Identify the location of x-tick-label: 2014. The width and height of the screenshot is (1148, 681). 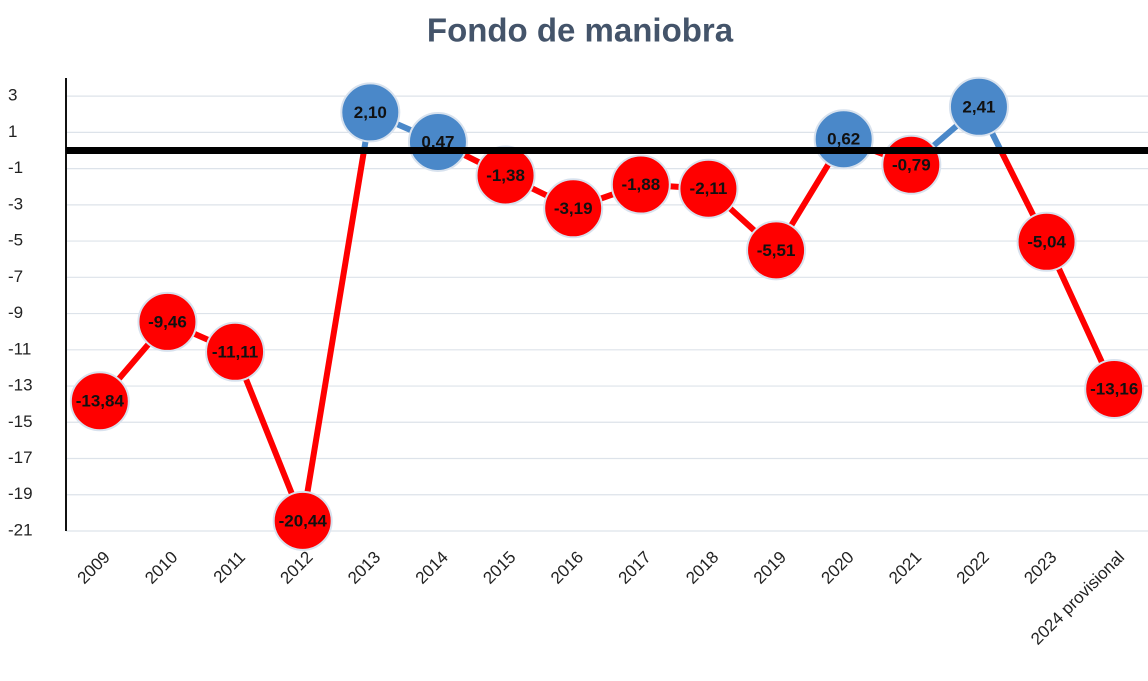
(432, 568).